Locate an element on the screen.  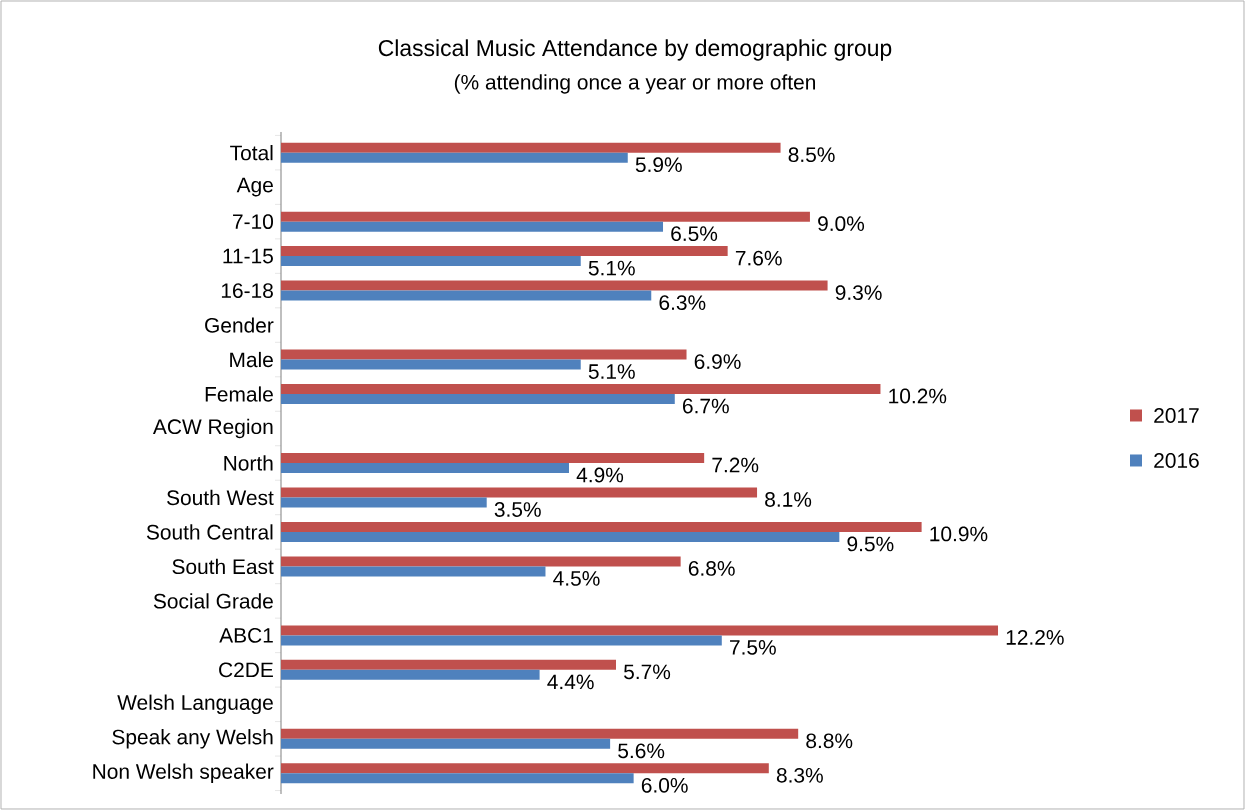
y-tick-label: Total is located at coordinates (251, 153).